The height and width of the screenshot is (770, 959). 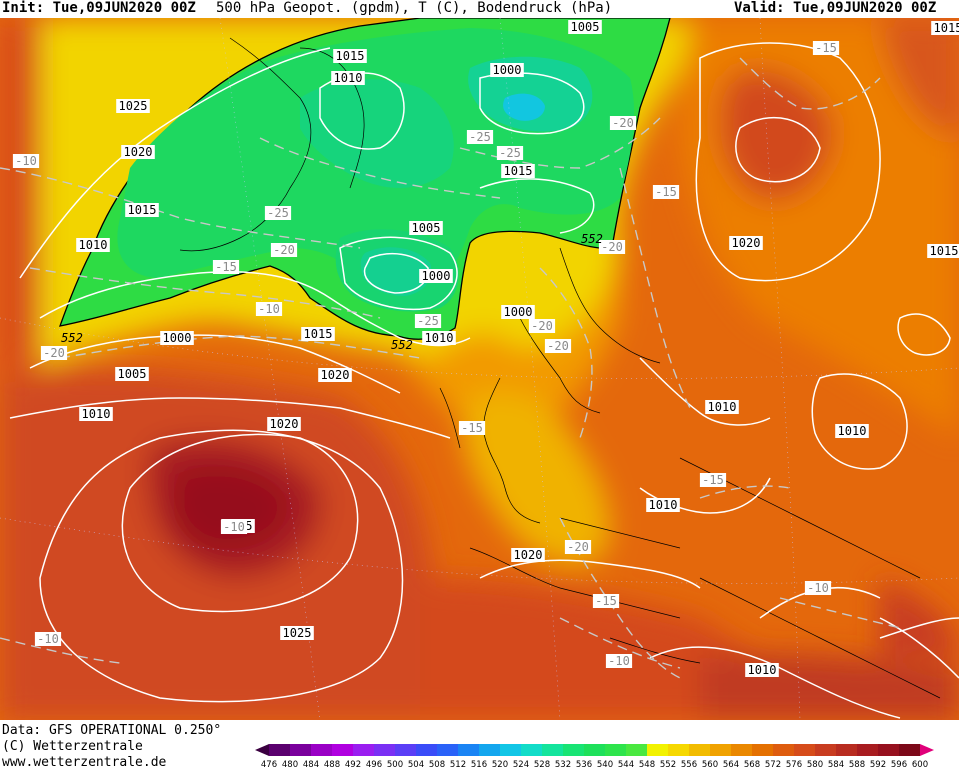 What do you see at coordinates (878, 765) in the screenshot?
I see `colorbar-tick-label: 592` at bounding box center [878, 765].